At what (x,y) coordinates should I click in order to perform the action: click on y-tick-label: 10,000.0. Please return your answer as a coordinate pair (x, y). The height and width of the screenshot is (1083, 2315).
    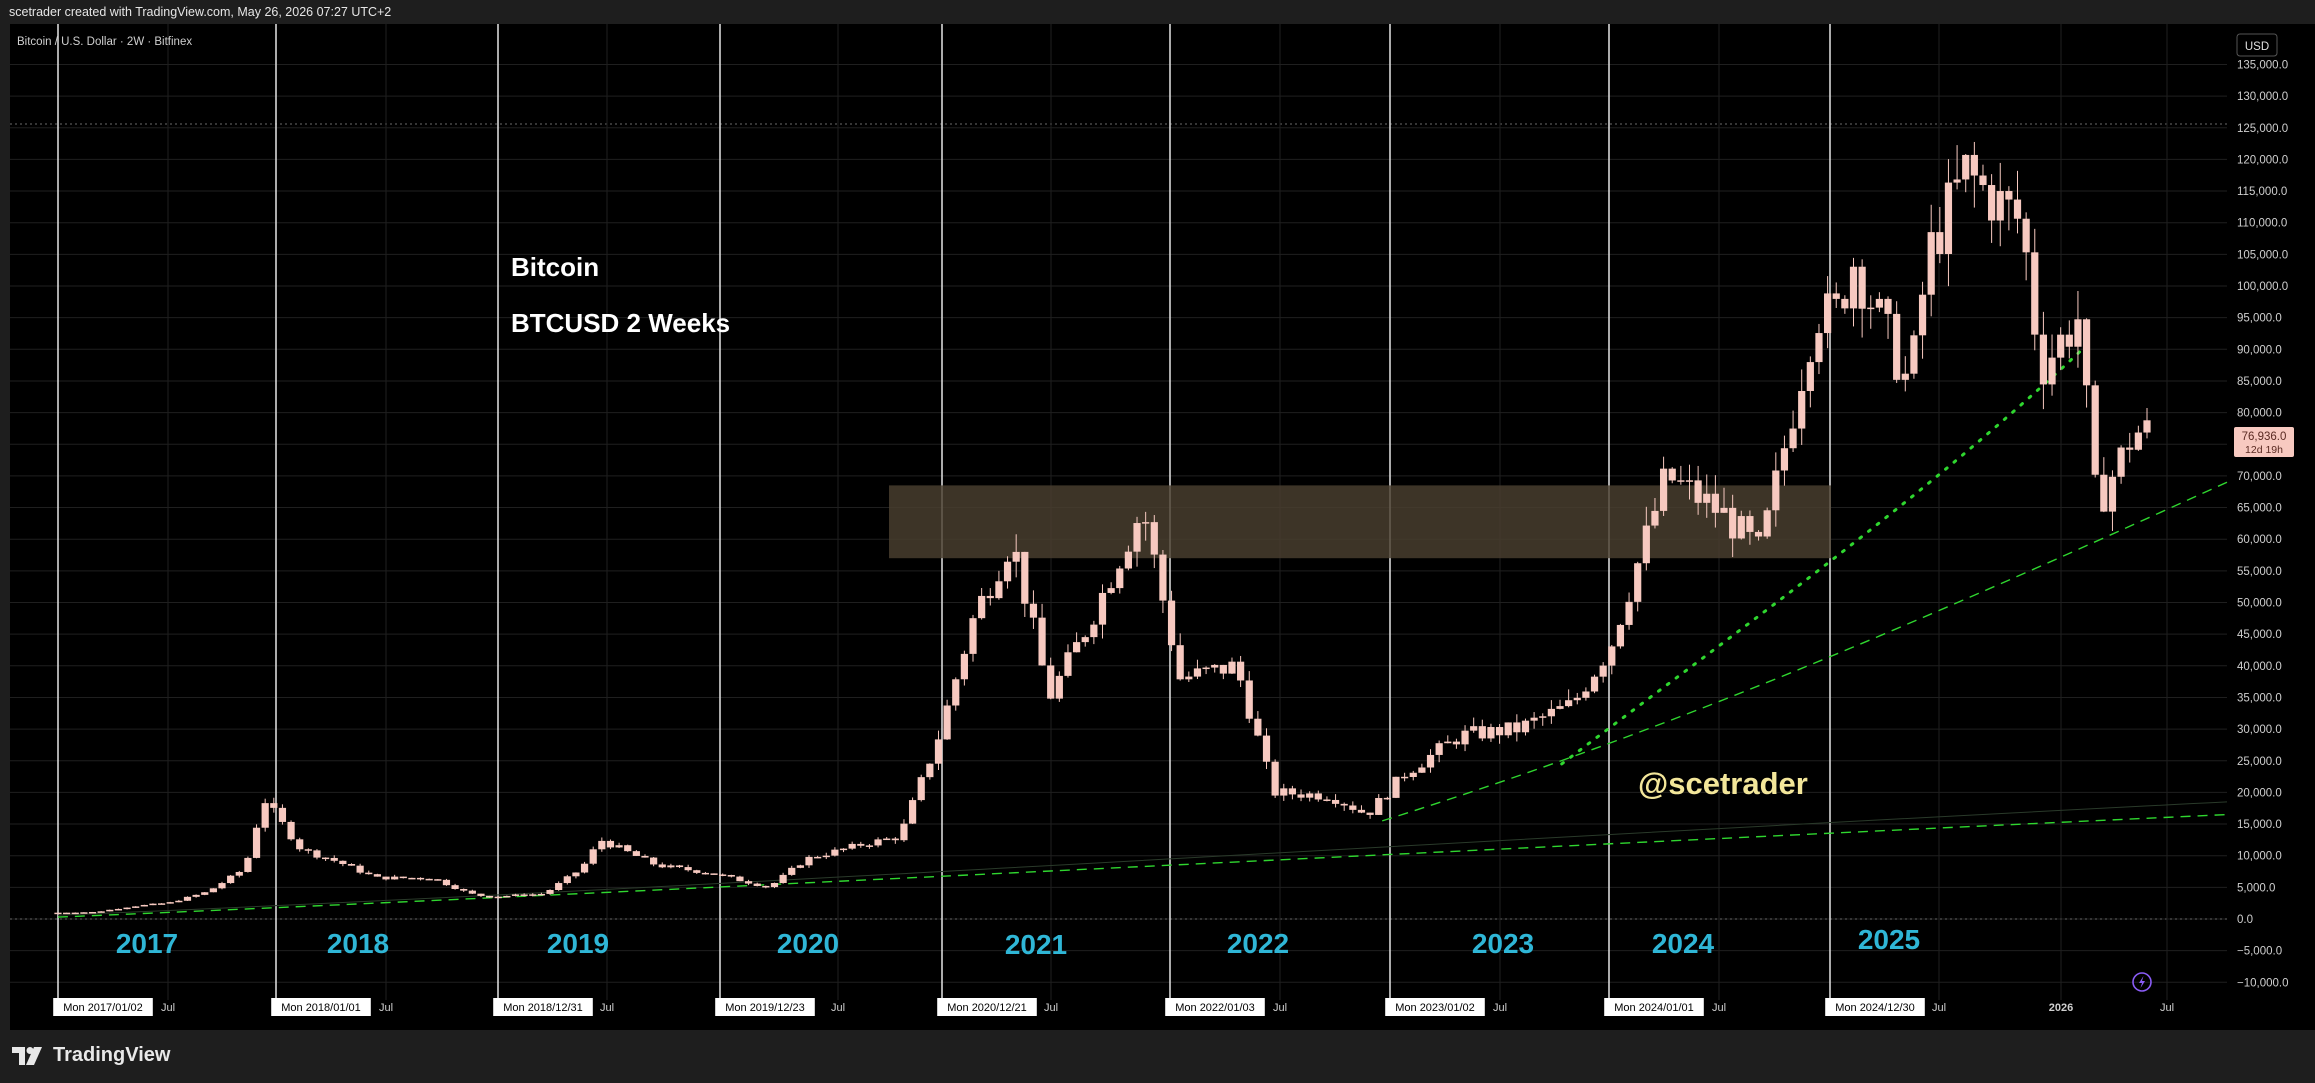
    Looking at the image, I should click on (2259, 857).